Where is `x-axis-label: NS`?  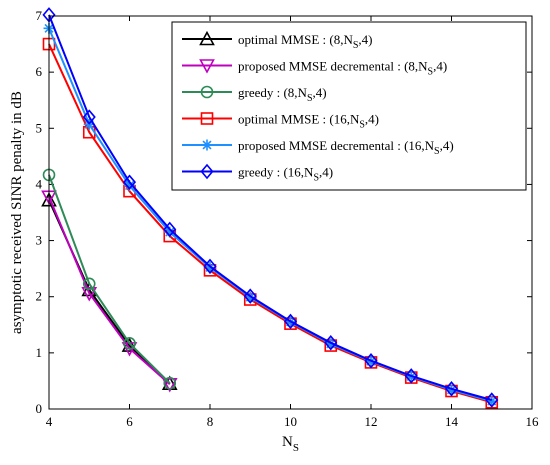 x-axis-label: NS is located at coordinates (290, 444).